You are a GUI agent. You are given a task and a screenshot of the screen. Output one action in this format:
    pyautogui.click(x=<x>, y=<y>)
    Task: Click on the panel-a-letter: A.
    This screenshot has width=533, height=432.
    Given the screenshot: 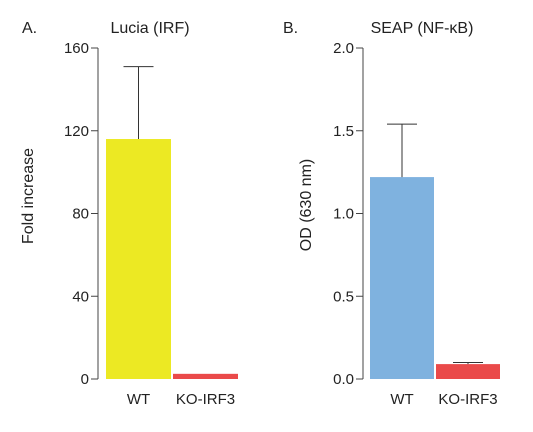 What is the action you would take?
    pyautogui.click(x=29, y=28)
    